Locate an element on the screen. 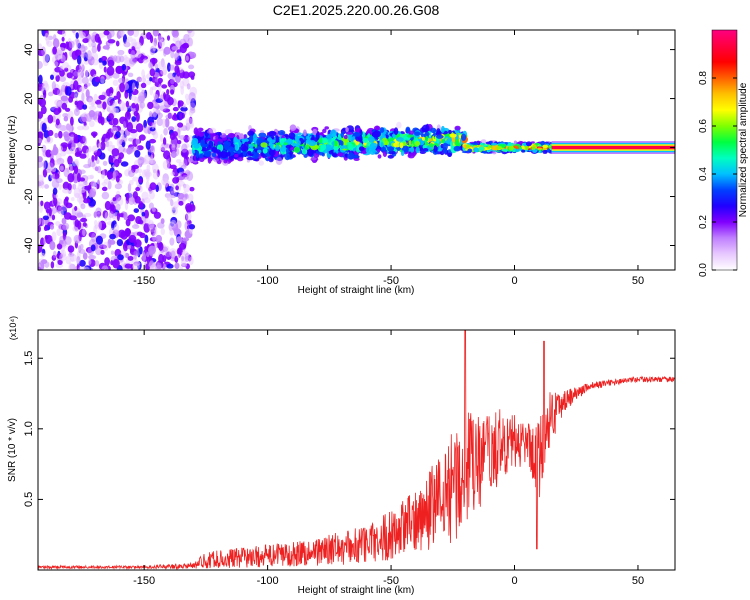 The height and width of the screenshot is (600, 750). spectrogram-x-tick-label: 0 is located at coordinates (514, 281).